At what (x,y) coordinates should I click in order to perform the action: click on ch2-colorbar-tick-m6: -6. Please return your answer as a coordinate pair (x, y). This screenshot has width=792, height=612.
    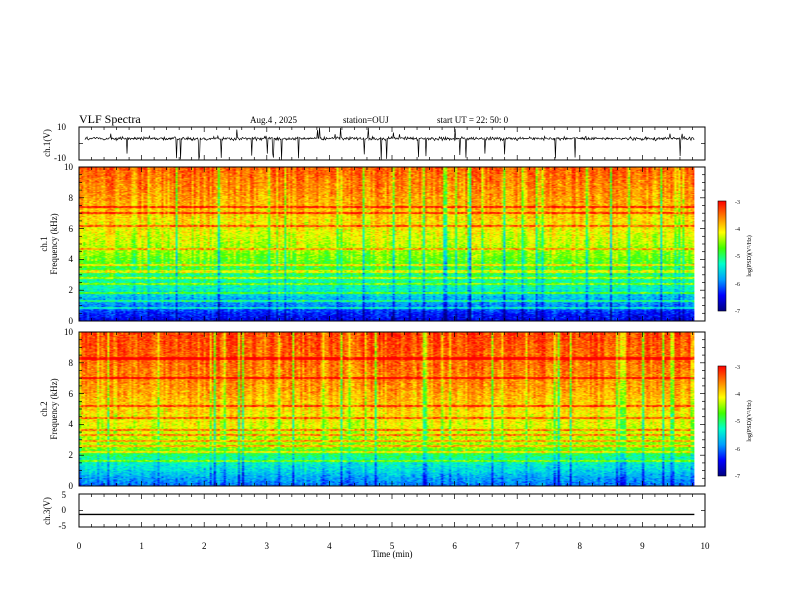
    Looking at the image, I should click on (737, 450).